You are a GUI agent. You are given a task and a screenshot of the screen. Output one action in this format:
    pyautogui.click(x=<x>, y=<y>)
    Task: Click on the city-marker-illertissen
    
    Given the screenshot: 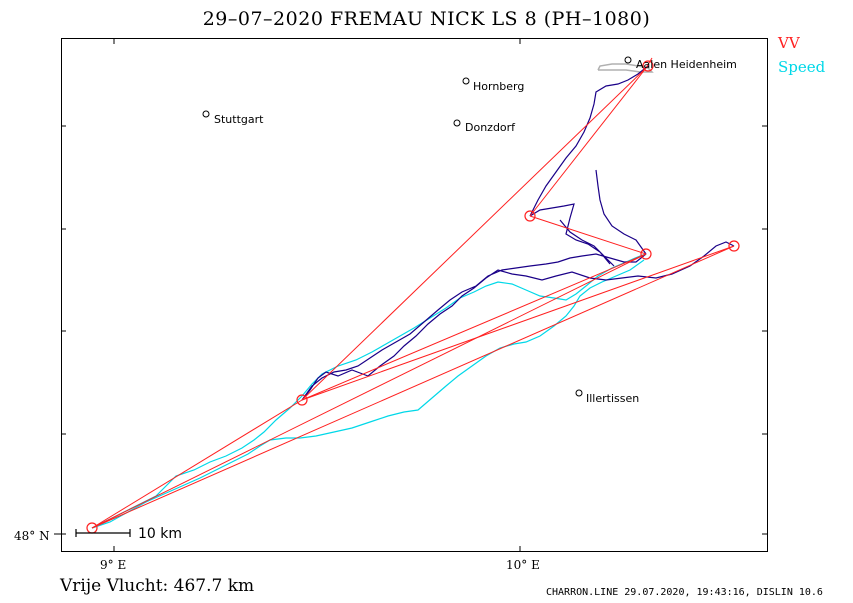 What is the action you would take?
    pyautogui.click(x=579, y=393)
    